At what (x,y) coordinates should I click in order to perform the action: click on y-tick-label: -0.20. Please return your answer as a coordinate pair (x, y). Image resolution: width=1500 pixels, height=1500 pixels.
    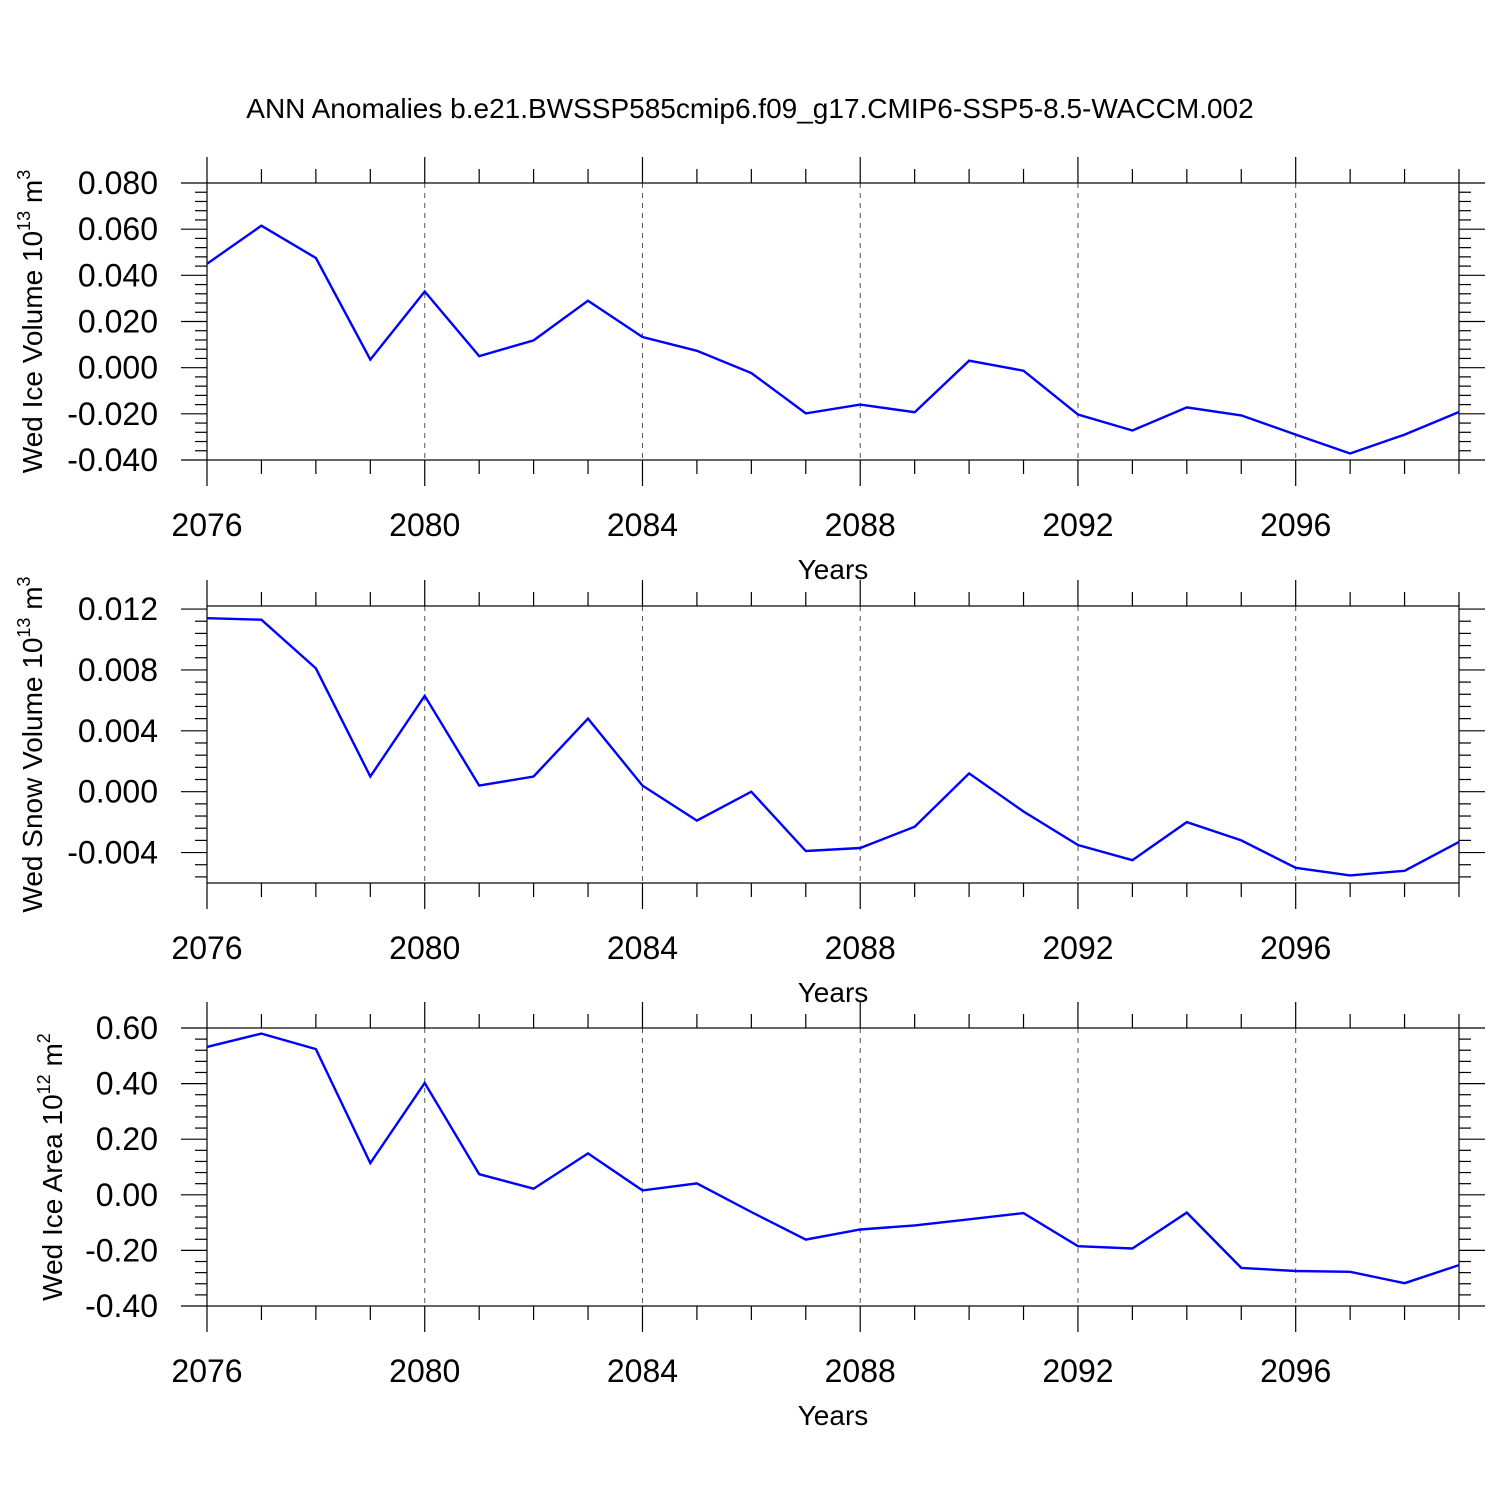
    Looking at the image, I should click on (121, 1250).